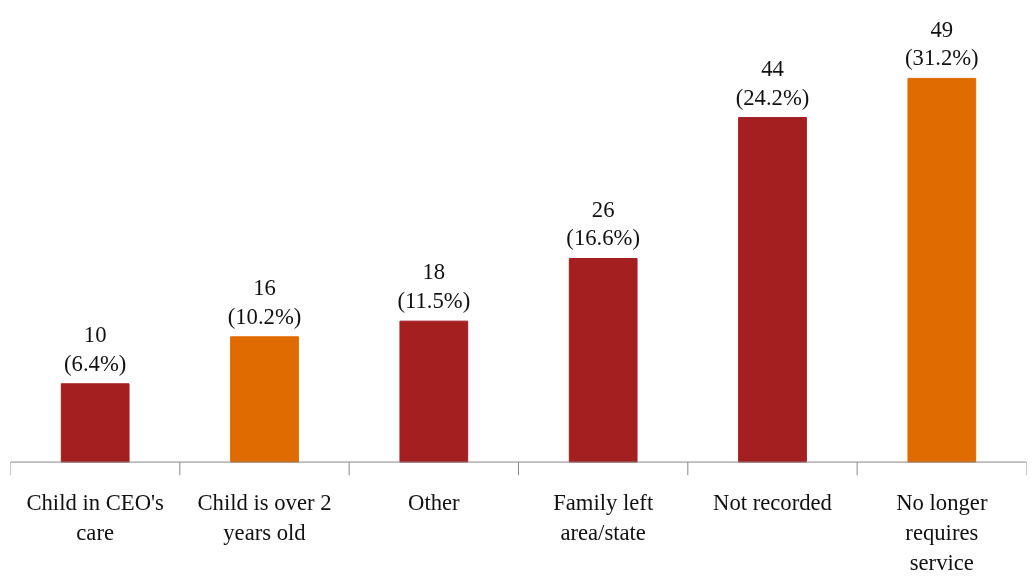 The width and height of the screenshot is (1036, 577). What do you see at coordinates (434, 502) in the screenshot?
I see `x-tick-label: Other` at bounding box center [434, 502].